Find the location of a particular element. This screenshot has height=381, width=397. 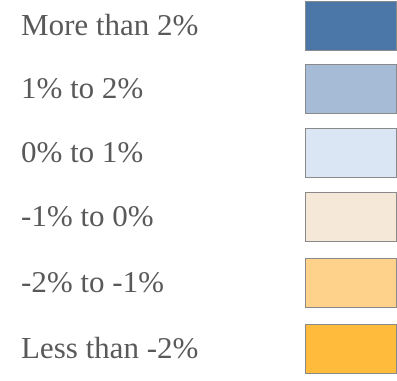

legend-item-0-to-1: 0% to 1% is located at coordinates (198, 155).